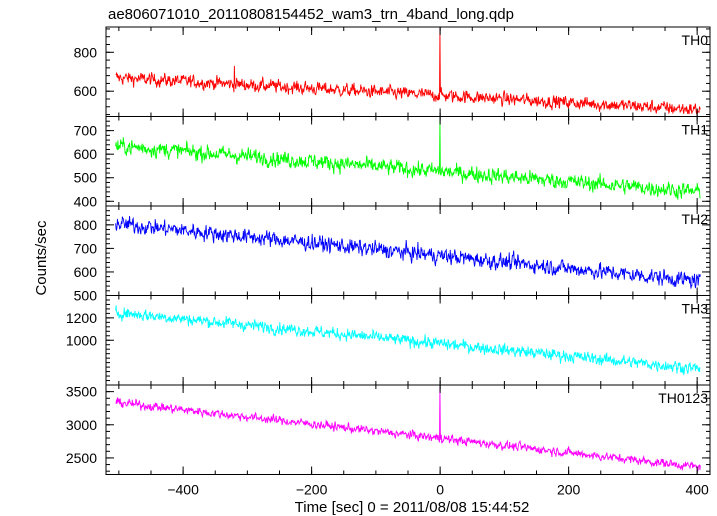 The image size is (717, 516). I want to click on x-tick-label: −400, so click(183, 490).